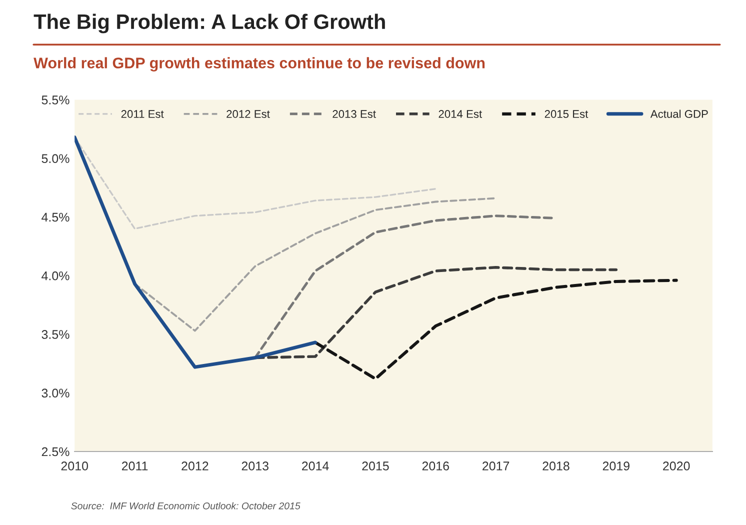 This screenshot has width=746, height=525. Describe the element at coordinates (56, 159) in the screenshot. I see `y-tick-label: 5.0%` at that location.